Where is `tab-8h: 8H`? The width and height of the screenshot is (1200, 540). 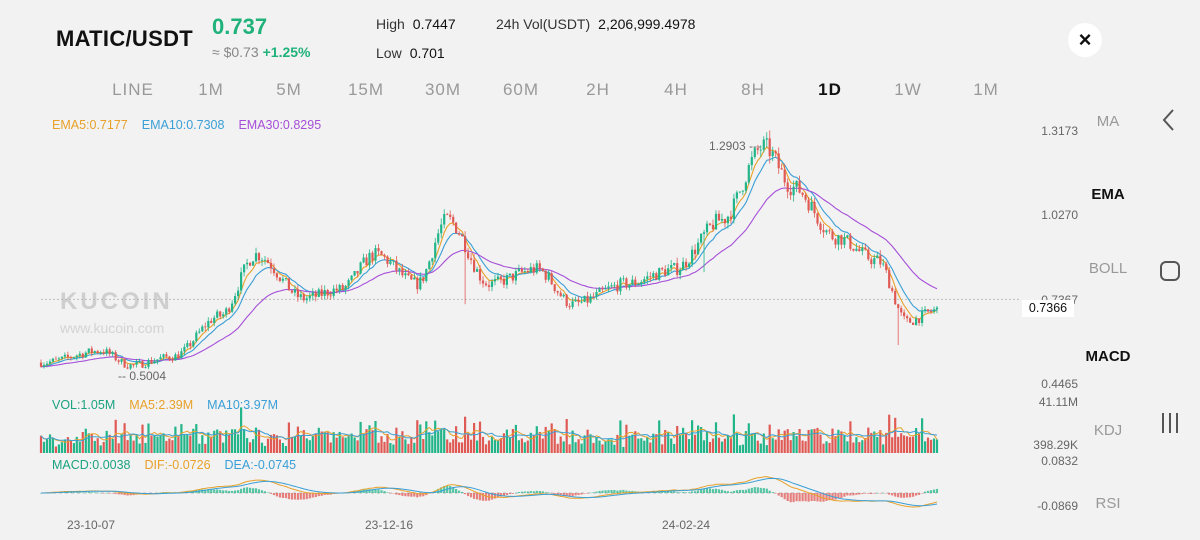
tab-8h: 8H is located at coordinates (753, 89).